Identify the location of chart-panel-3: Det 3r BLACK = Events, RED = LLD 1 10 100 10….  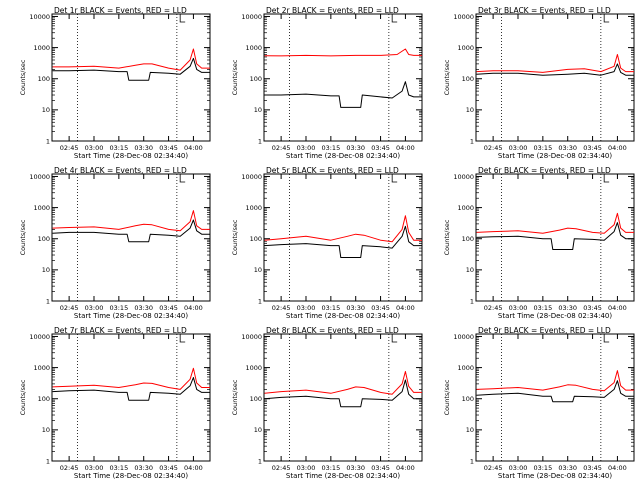
(539, 83).